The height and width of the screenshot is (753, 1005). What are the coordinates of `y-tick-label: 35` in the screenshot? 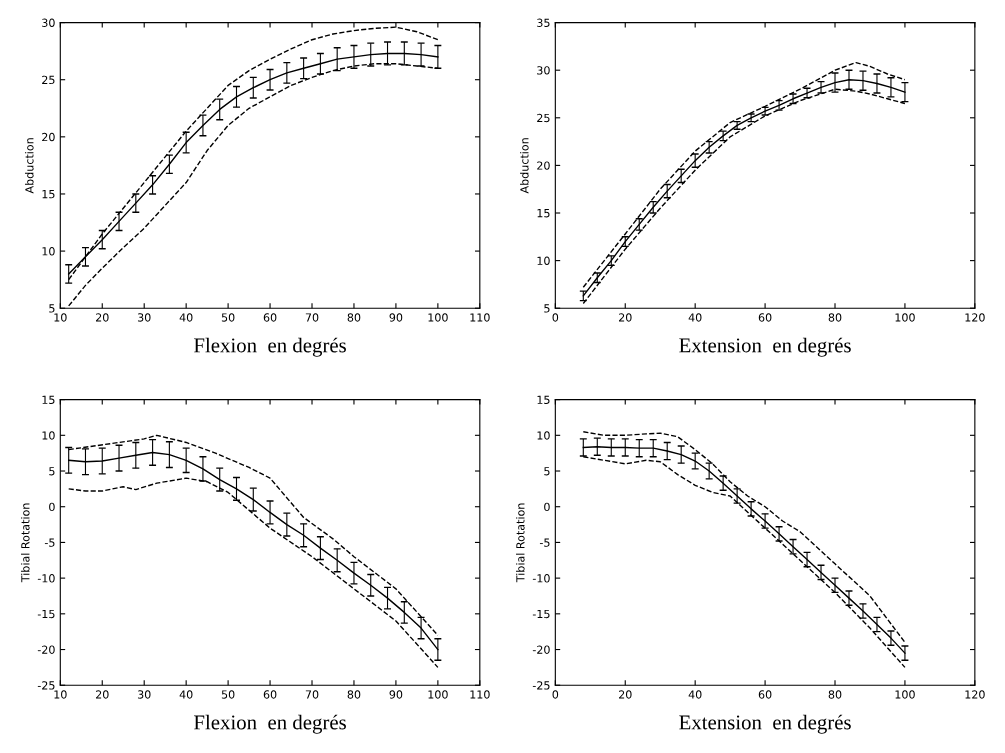 It's located at (543, 22).